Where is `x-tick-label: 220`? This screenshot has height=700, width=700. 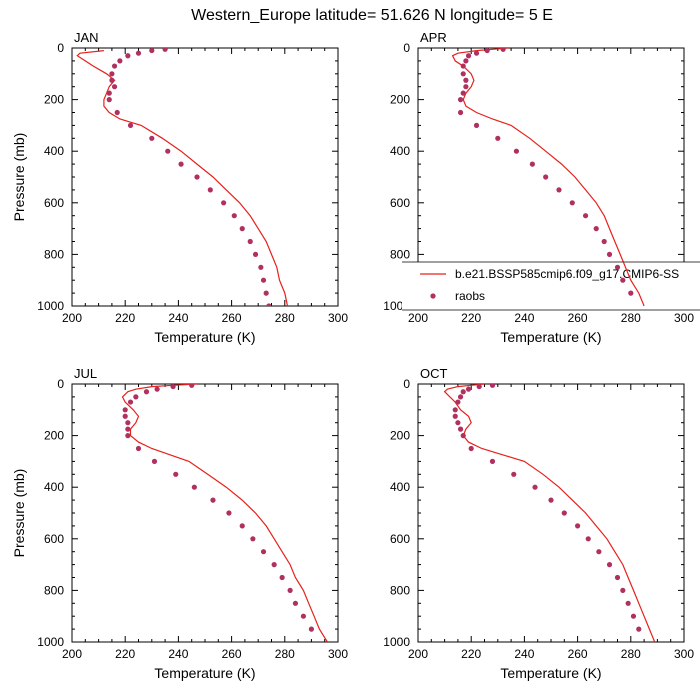 x-tick-label: 220 is located at coordinates (125, 318).